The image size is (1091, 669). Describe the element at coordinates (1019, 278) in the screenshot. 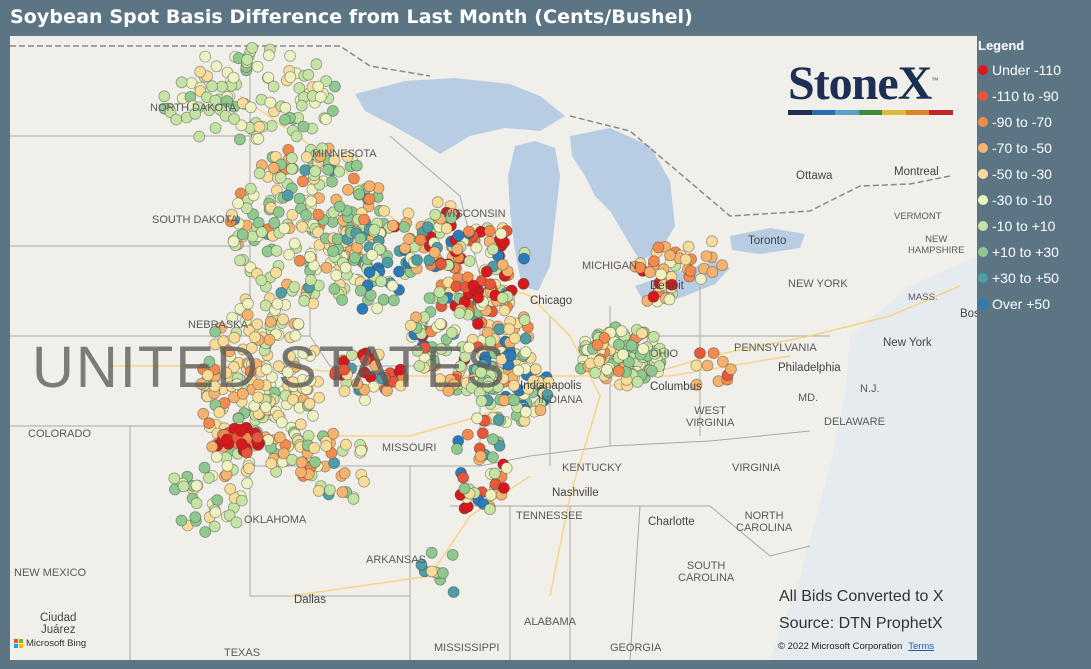

I see `legend-item: +30 to +50` at that location.